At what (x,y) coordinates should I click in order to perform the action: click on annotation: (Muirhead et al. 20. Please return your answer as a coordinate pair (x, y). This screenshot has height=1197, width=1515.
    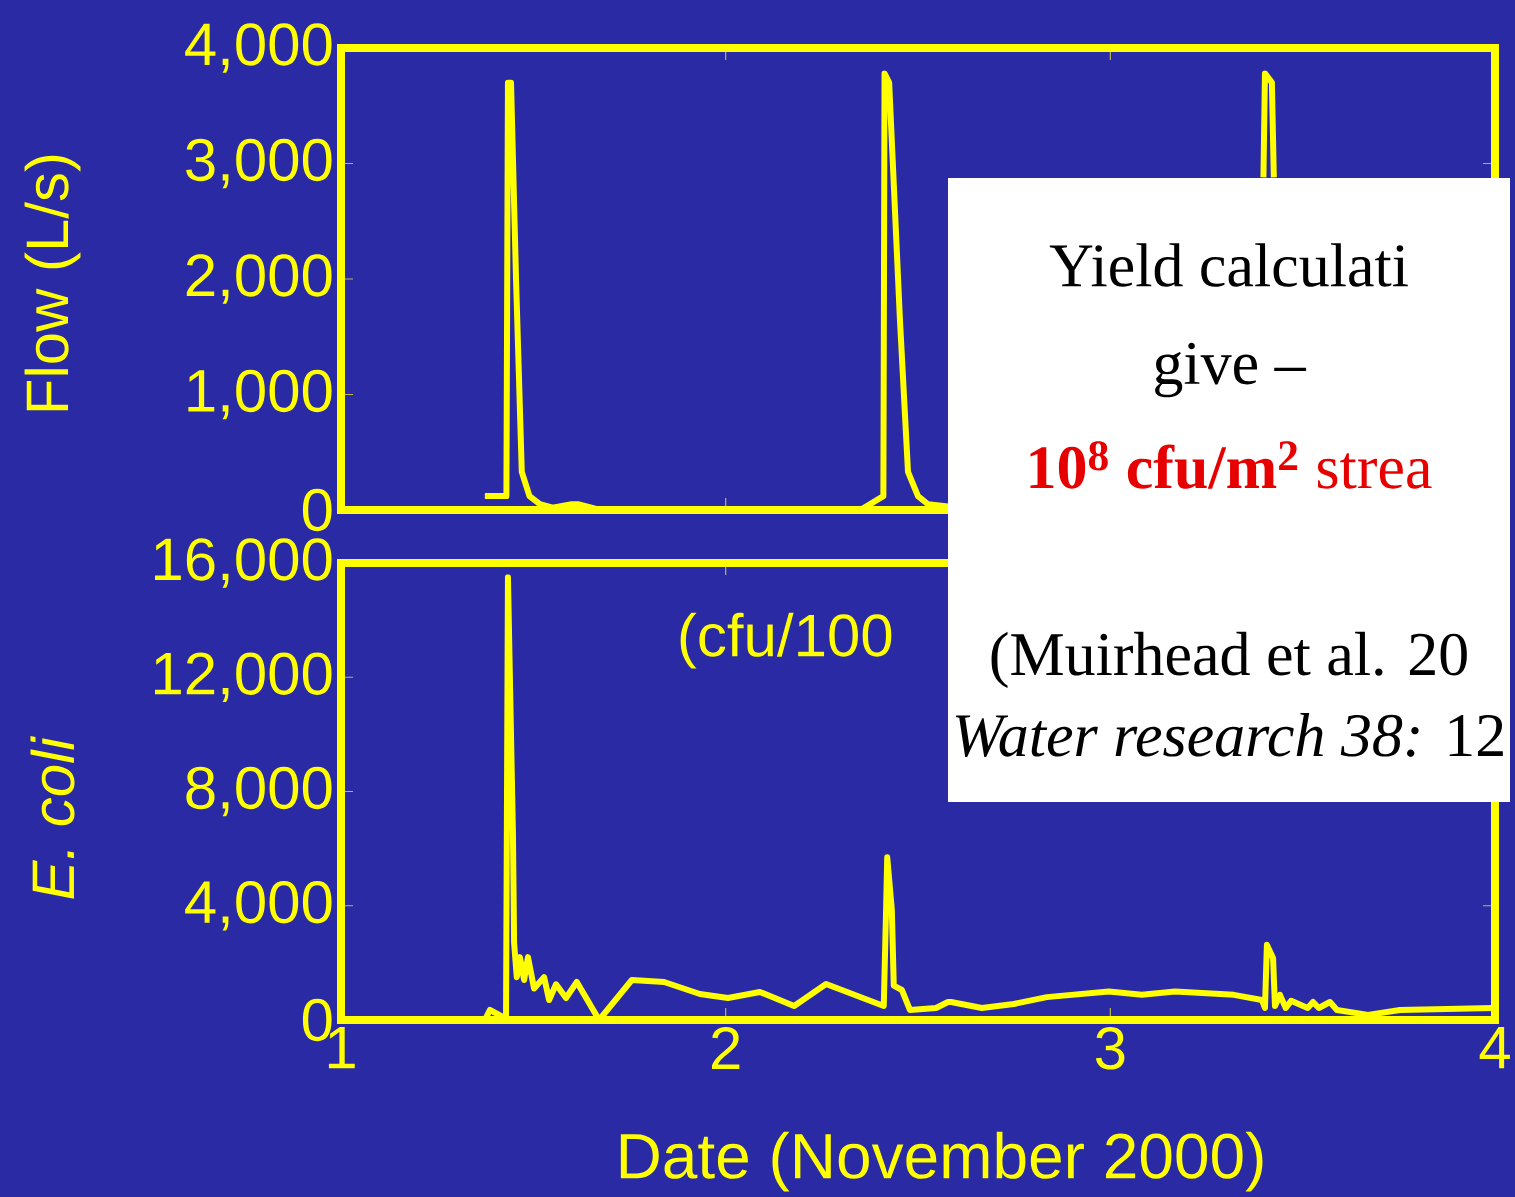
    Looking at the image, I should click on (1229, 660).